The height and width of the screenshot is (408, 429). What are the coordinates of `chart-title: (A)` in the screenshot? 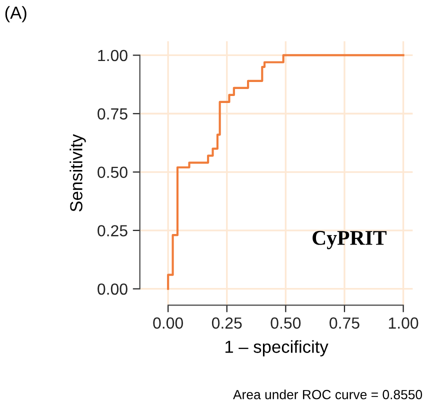 It's located at (15, 14).